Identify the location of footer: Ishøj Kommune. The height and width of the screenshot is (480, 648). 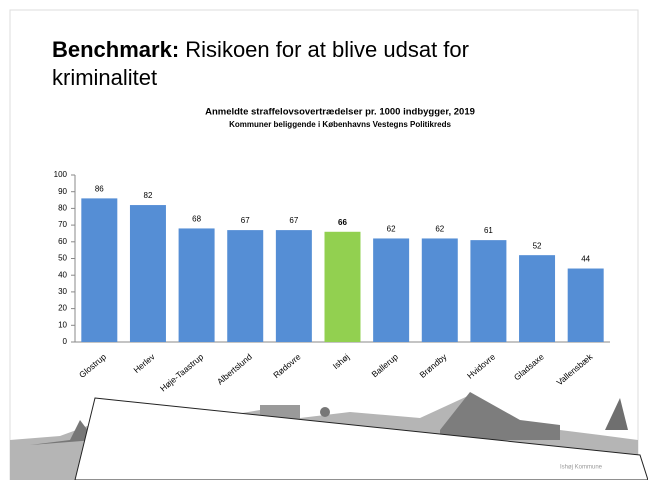
(581, 468).